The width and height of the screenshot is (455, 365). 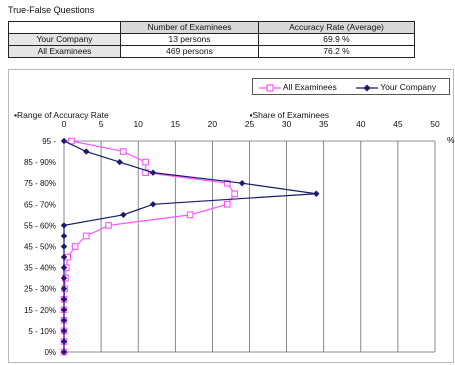 I want to click on row-label: All Examinees, so click(x=64, y=51).